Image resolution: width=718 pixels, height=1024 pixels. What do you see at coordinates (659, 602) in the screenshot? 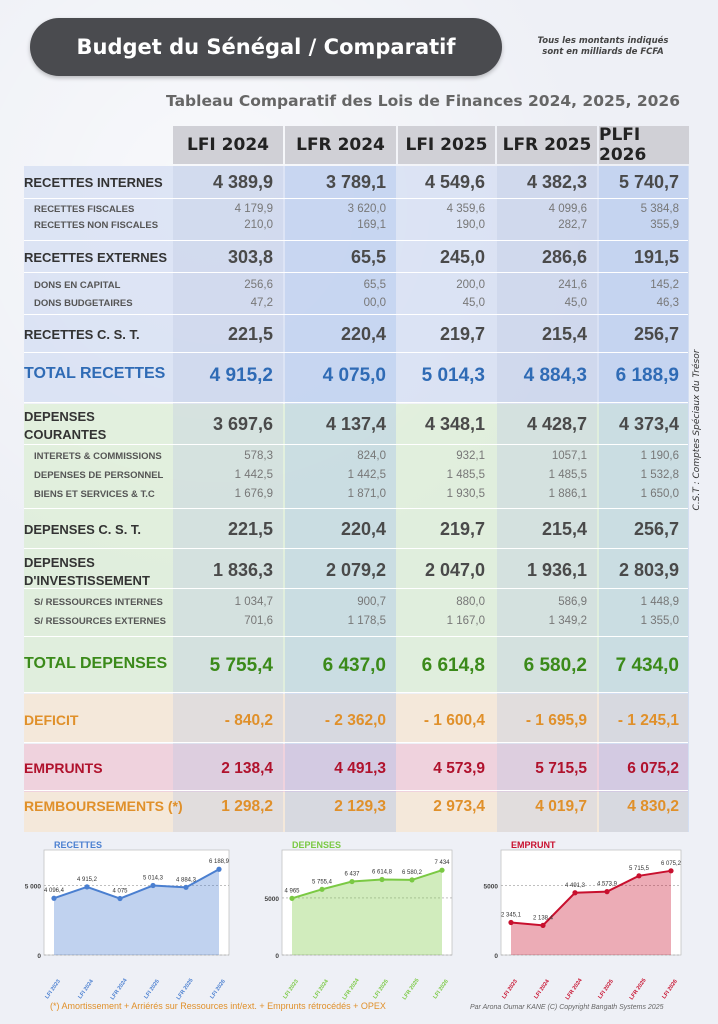
I see `ress-internes-value: 1 448,9` at bounding box center [659, 602].